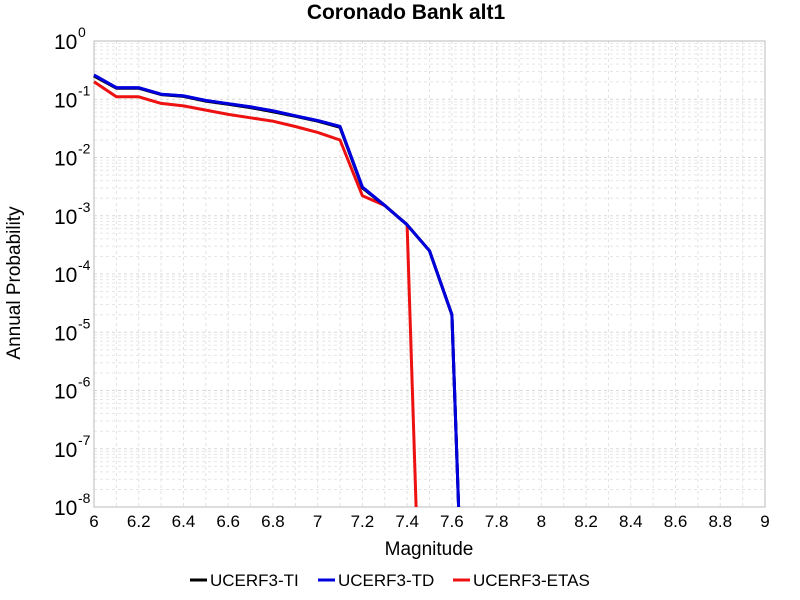 The height and width of the screenshot is (600, 800). What do you see at coordinates (452, 521) in the screenshot?
I see `x-tick-label: 7.6` at bounding box center [452, 521].